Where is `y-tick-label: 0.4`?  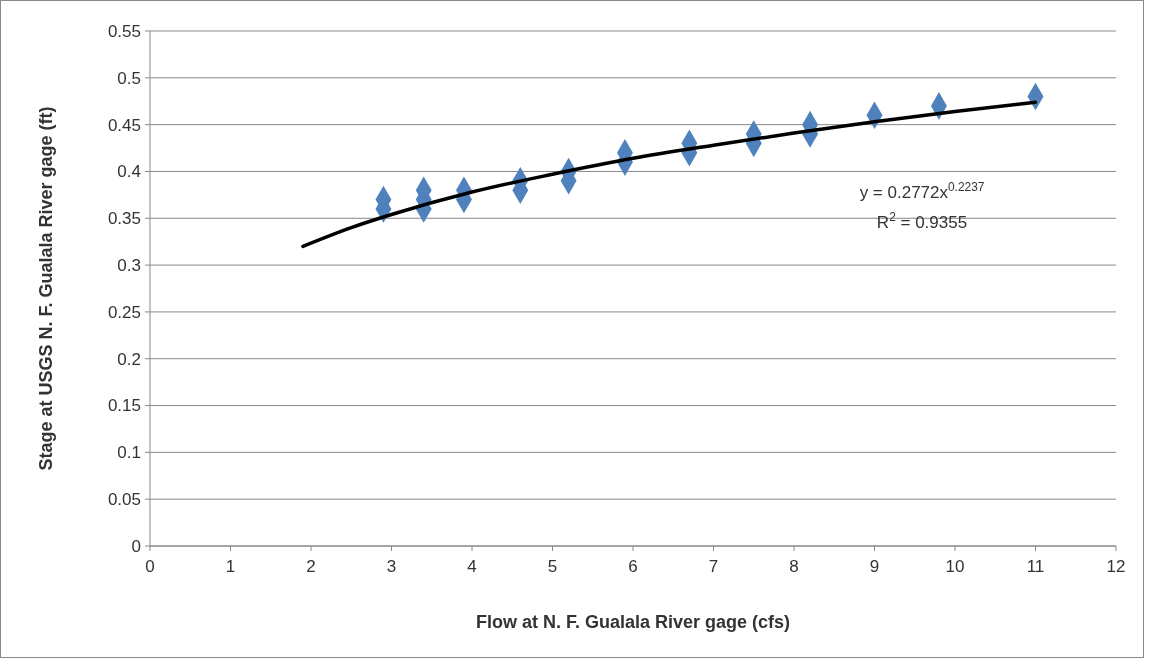
y-tick-label: 0.4 is located at coordinates (129, 172).